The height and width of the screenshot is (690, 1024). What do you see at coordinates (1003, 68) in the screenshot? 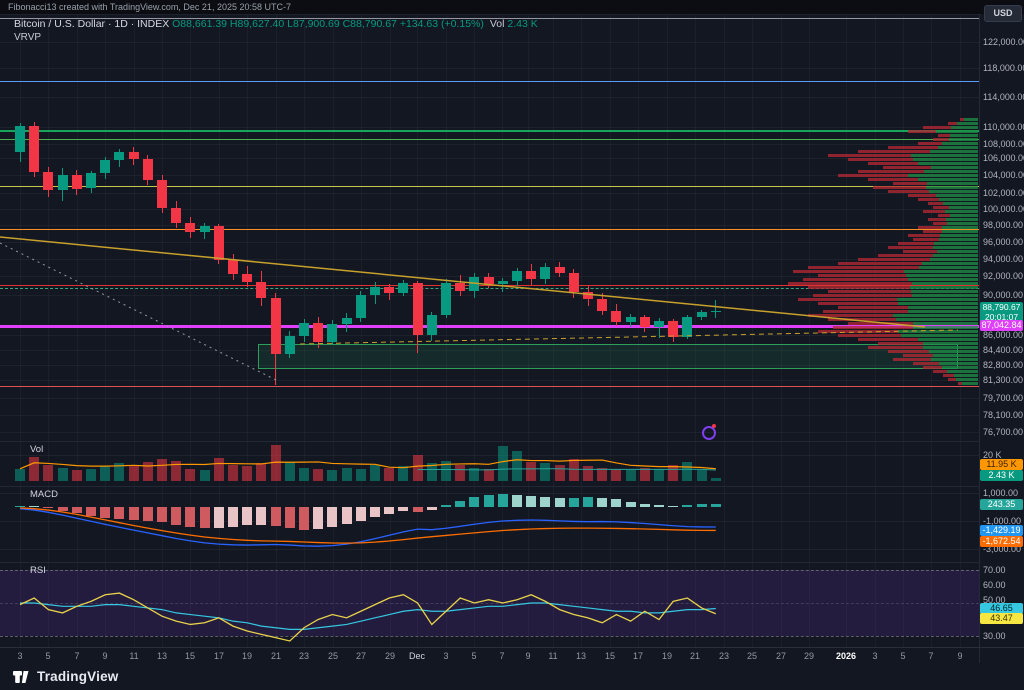
I see `price-tick-label: 118,000.00` at bounding box center [1003, 68].